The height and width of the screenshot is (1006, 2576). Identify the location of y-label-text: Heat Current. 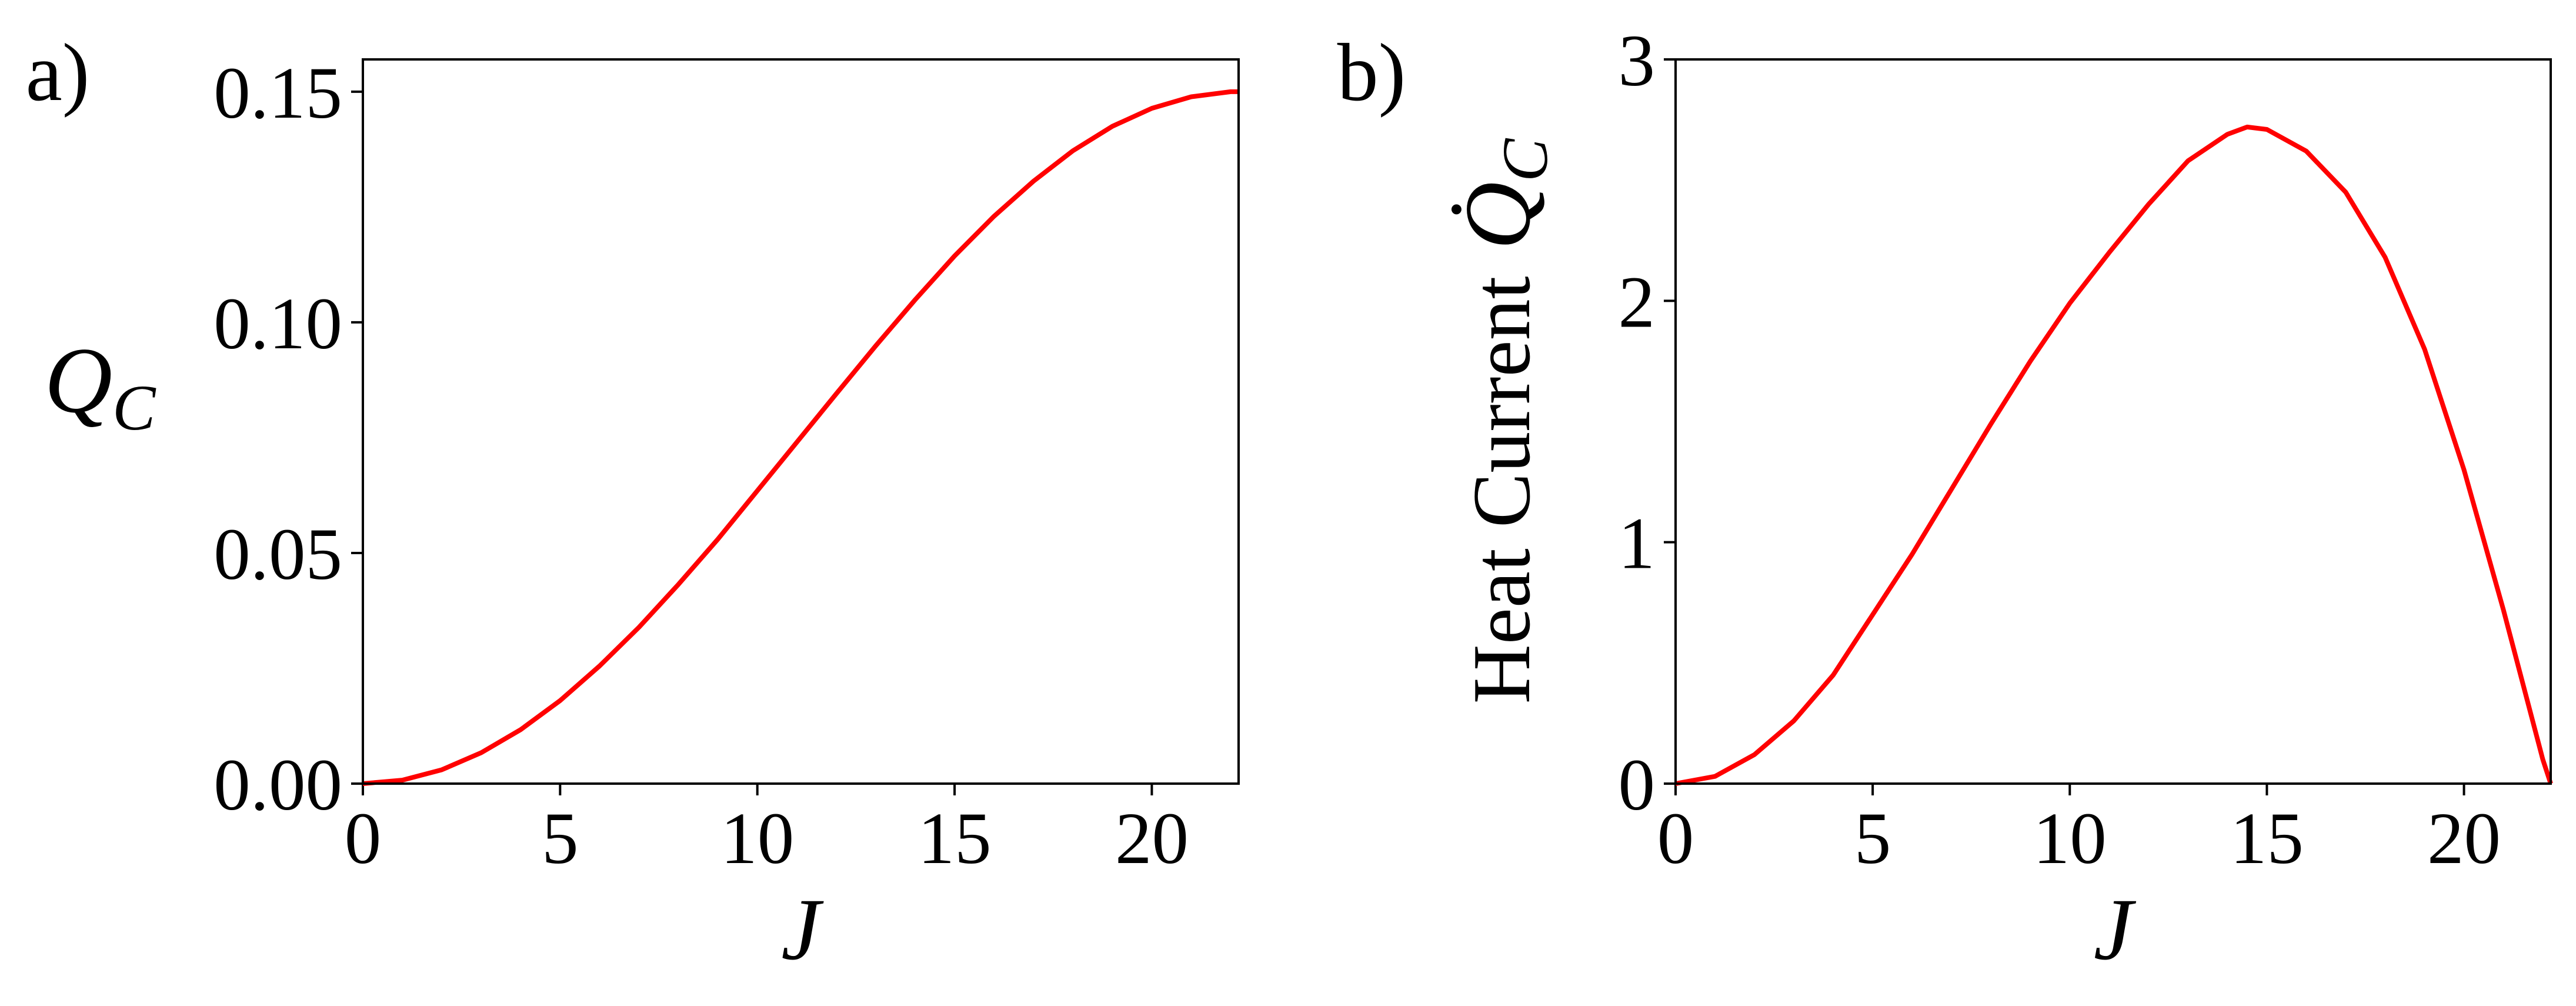
(1501, 490).